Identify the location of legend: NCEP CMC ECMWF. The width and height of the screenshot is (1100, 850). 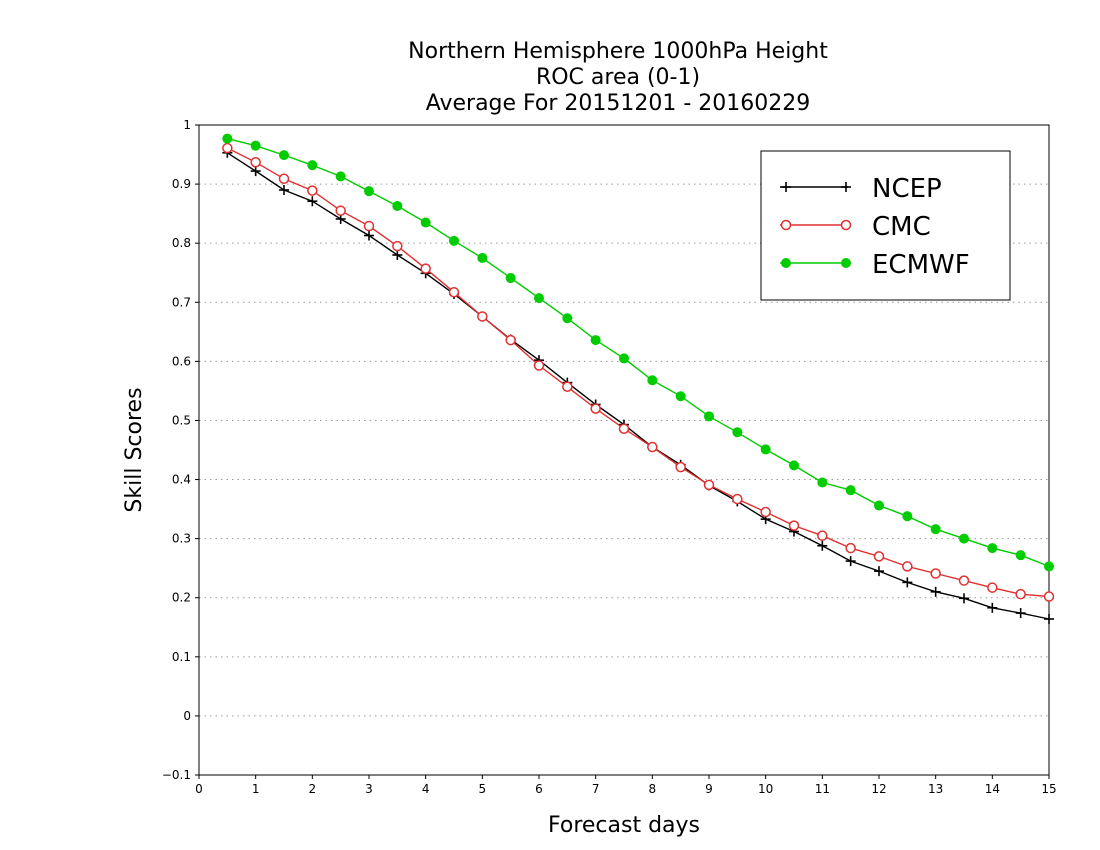
(885, 225).